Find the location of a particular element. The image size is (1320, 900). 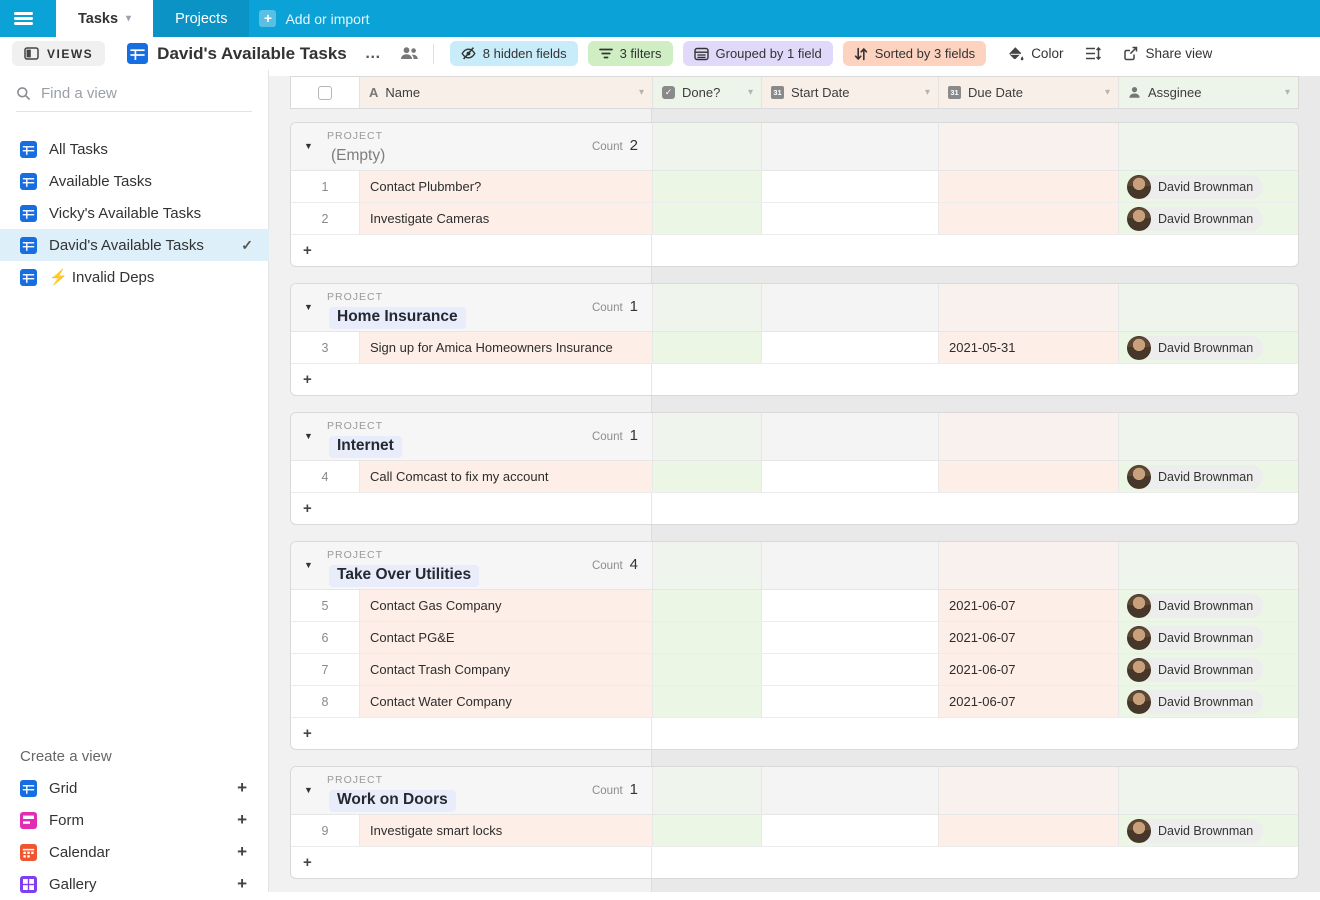

column-header-name: A Name ▾ is located at coordinates (505, 92).